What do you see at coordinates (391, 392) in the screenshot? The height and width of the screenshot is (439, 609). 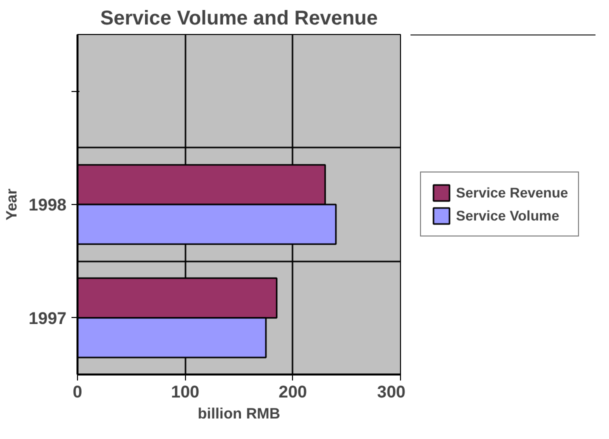 I see `x-tick-label: 300` at bounding box center [391, 392].